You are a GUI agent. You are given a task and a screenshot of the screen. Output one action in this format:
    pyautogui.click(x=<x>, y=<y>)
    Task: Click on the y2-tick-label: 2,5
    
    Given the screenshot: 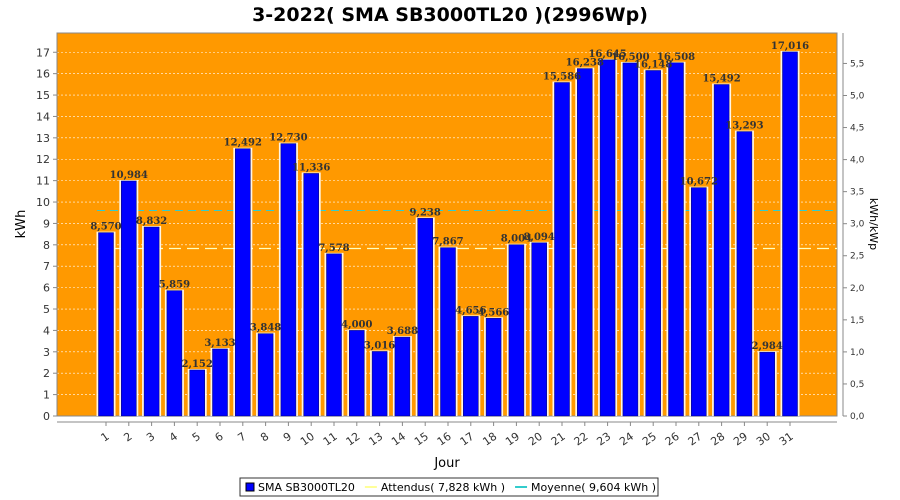 What is the action you would take?
    pyautogui.click(x=857, y=257)
    